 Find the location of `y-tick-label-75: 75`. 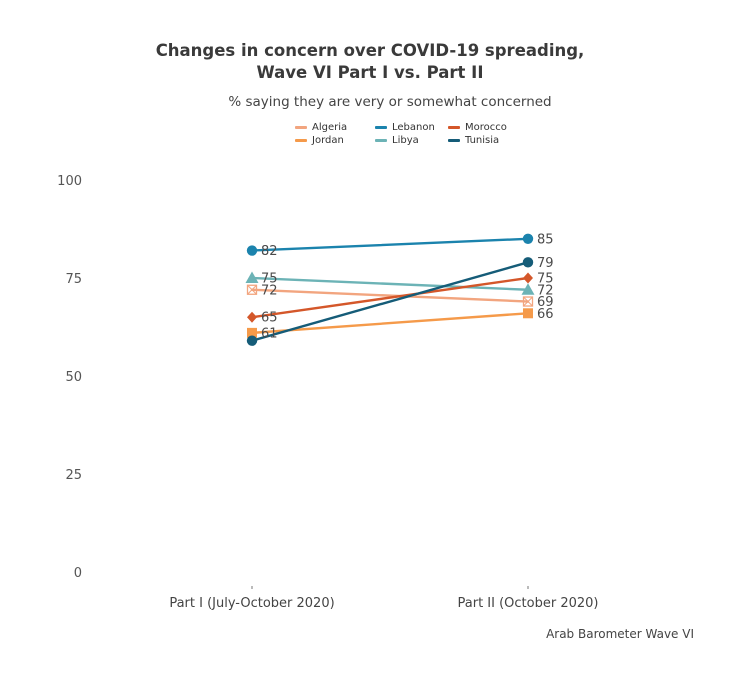

y-tick-label-75: 75 is located at coordinates (73, 279).